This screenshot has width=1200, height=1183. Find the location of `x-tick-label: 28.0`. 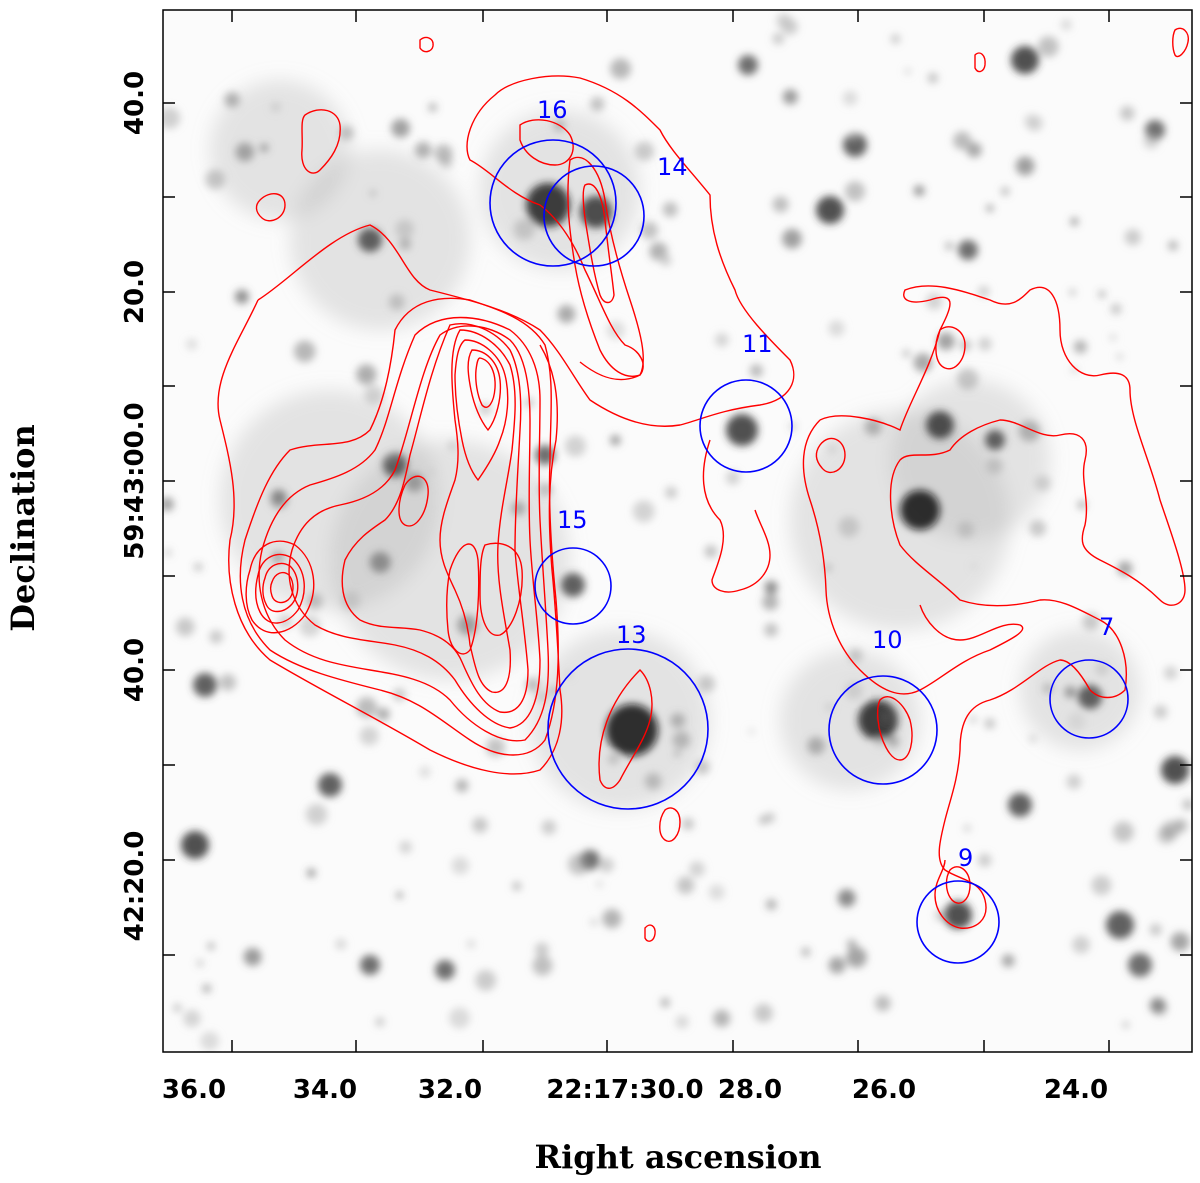

x-tick-label: 28.0 is located at coordinates (750, 1090).